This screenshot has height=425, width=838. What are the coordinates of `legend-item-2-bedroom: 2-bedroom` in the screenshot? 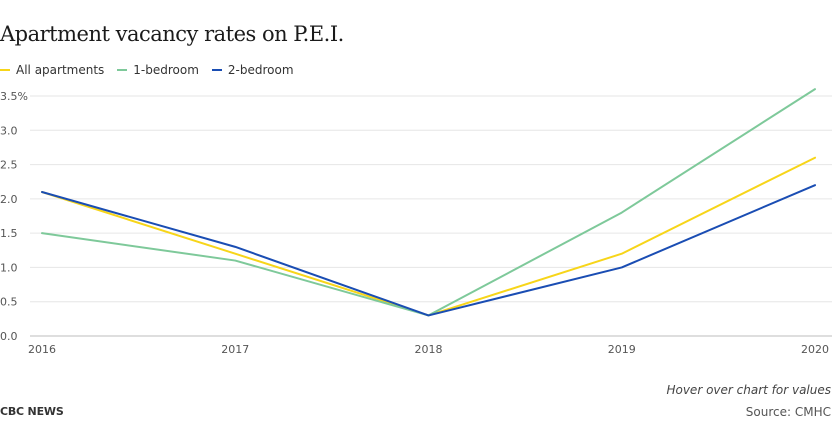 It's located at (252, 70).